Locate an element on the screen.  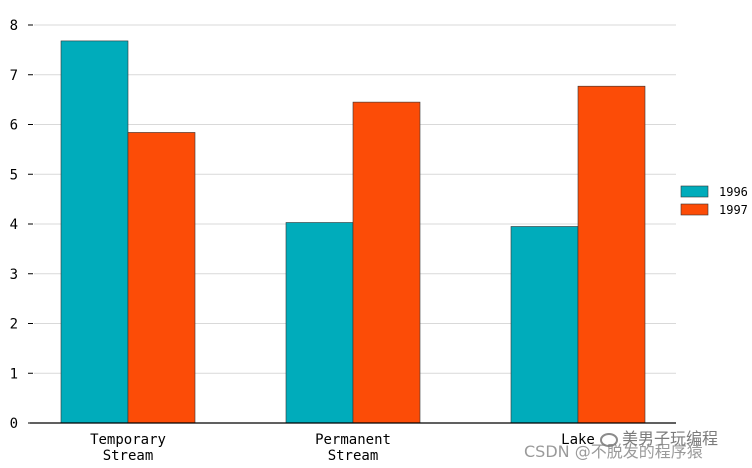
x-tick-label: Temporary Stream is located at coordinates (128, 448).